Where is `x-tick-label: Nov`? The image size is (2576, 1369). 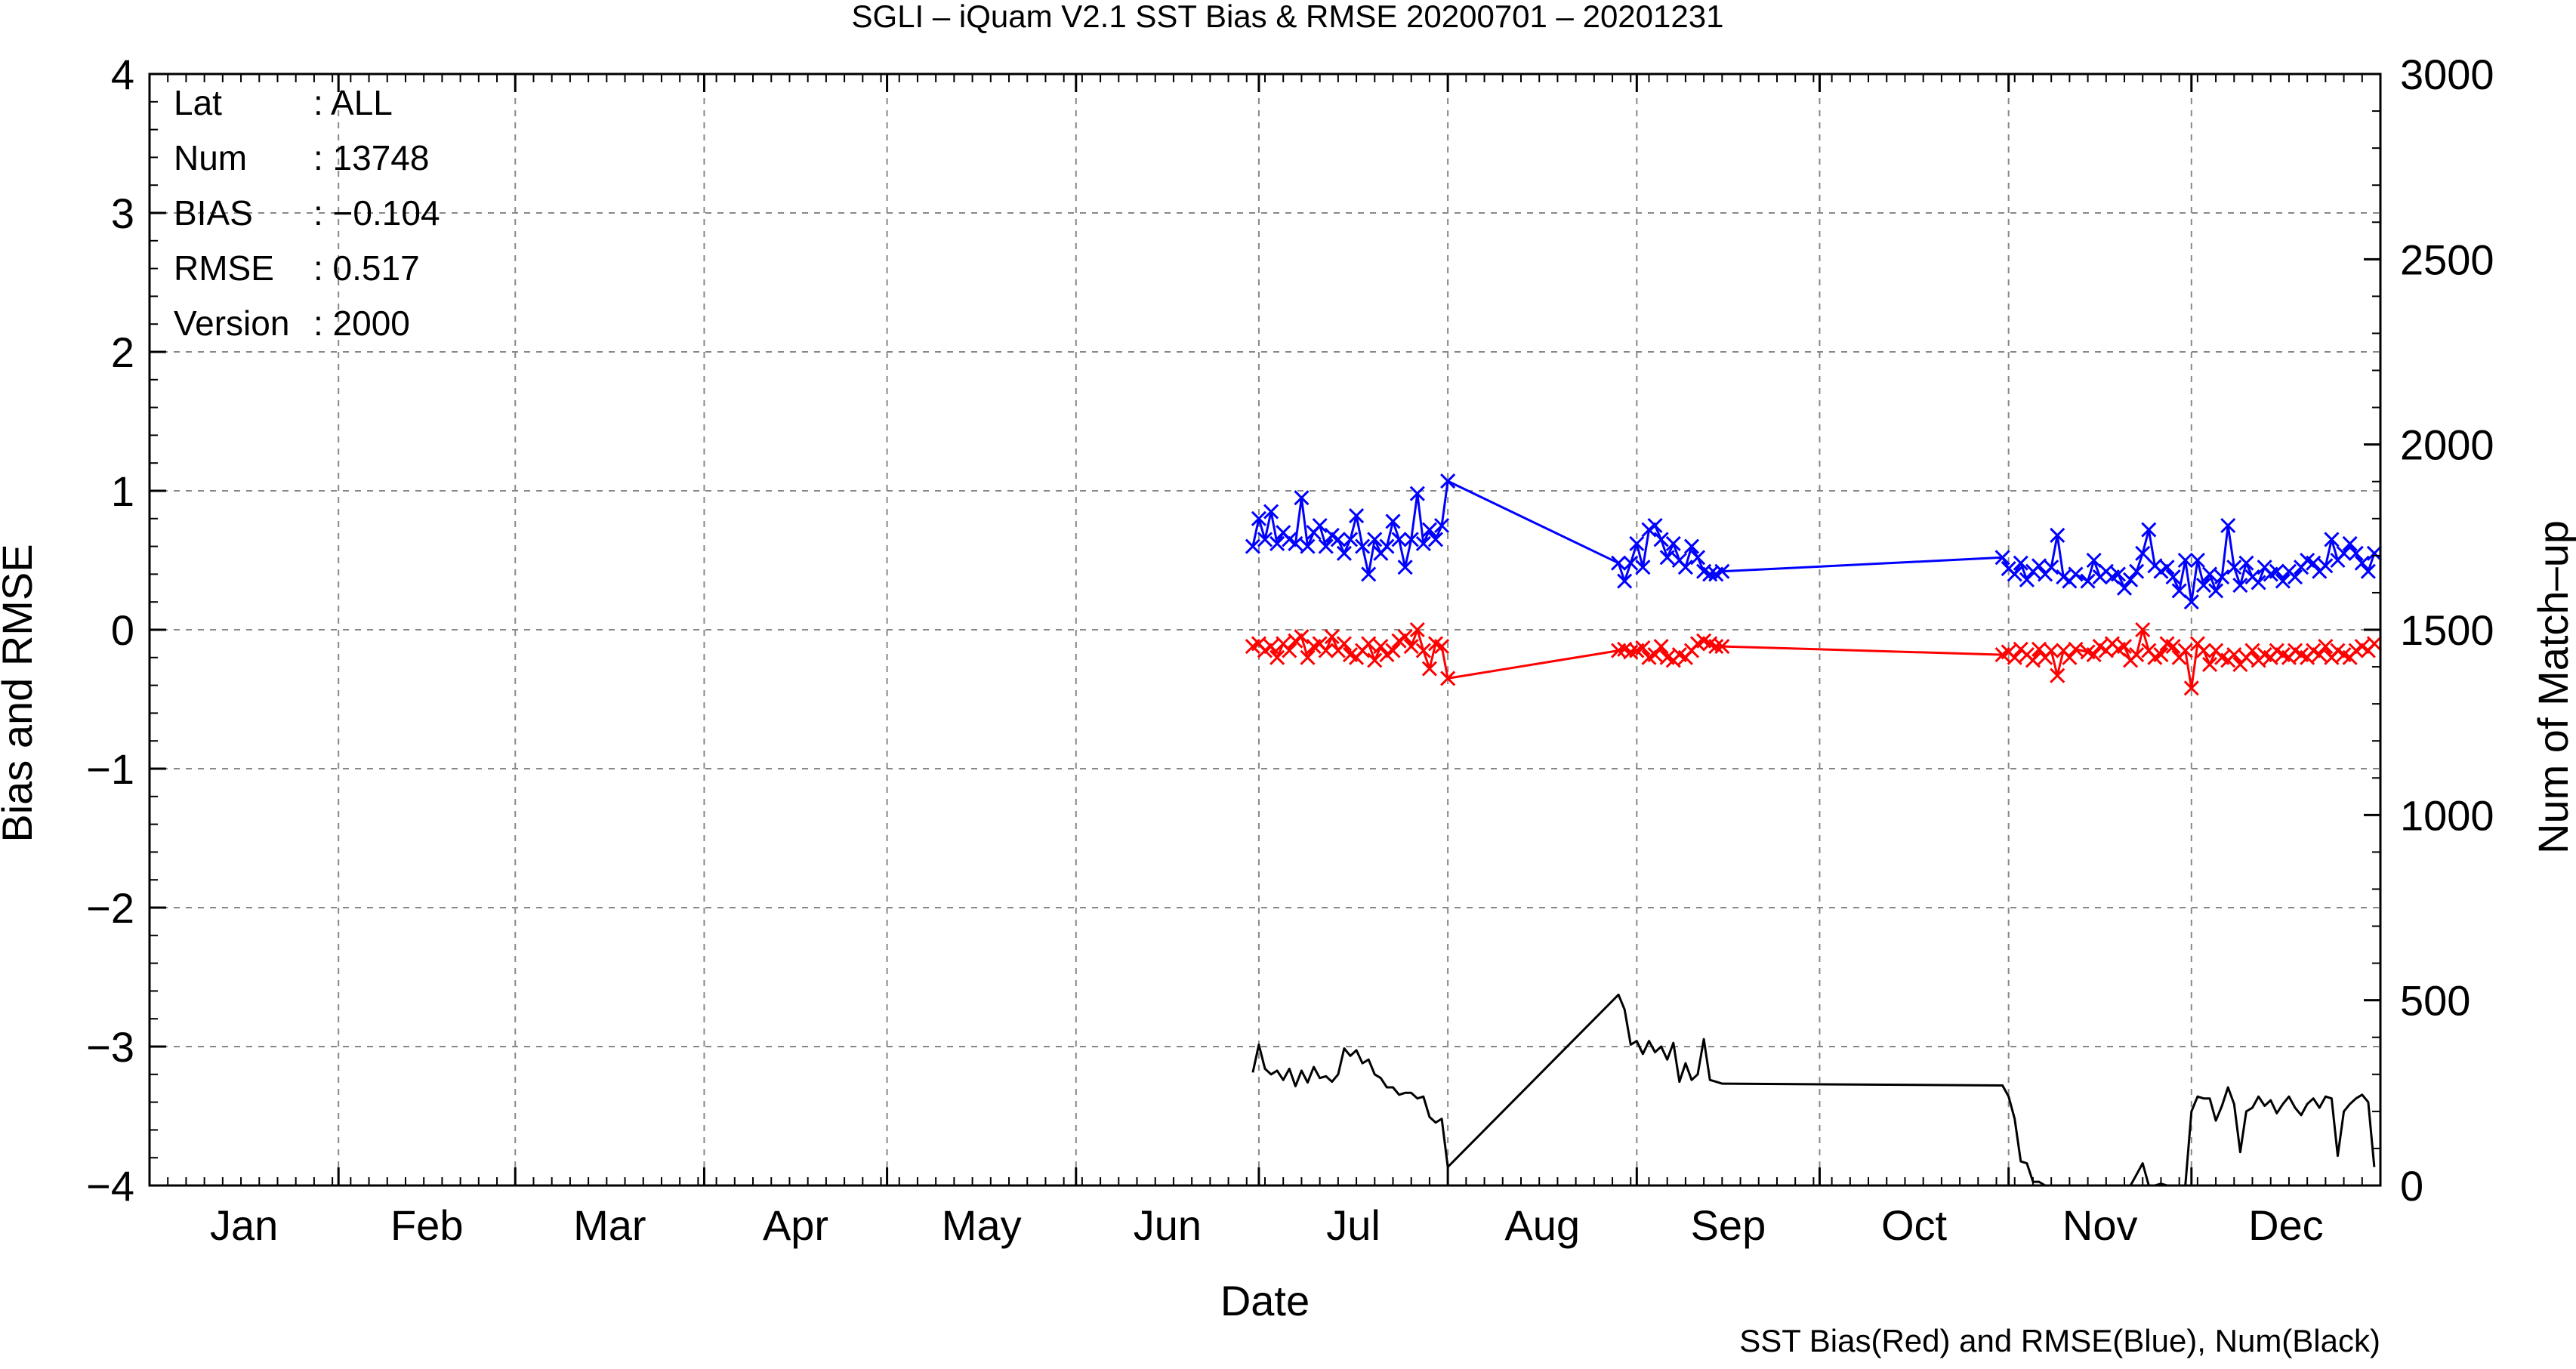
x-tick-label: Nov is located at coordinates (2100, 1225).